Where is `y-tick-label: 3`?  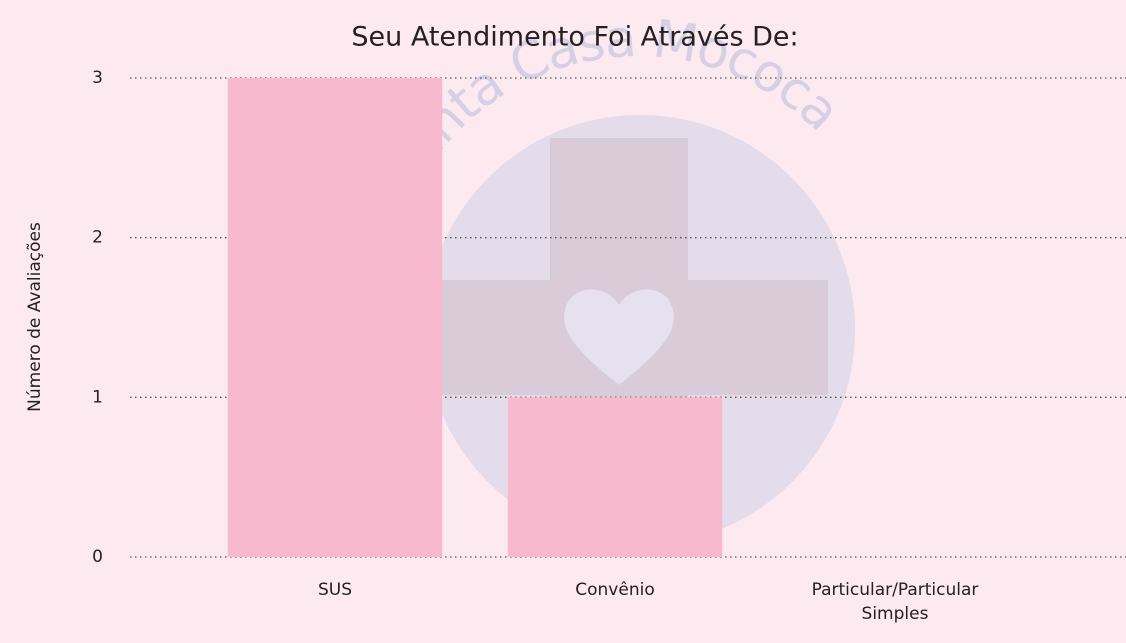 y-tick-label: 3 is located at coordinates (97, 78).